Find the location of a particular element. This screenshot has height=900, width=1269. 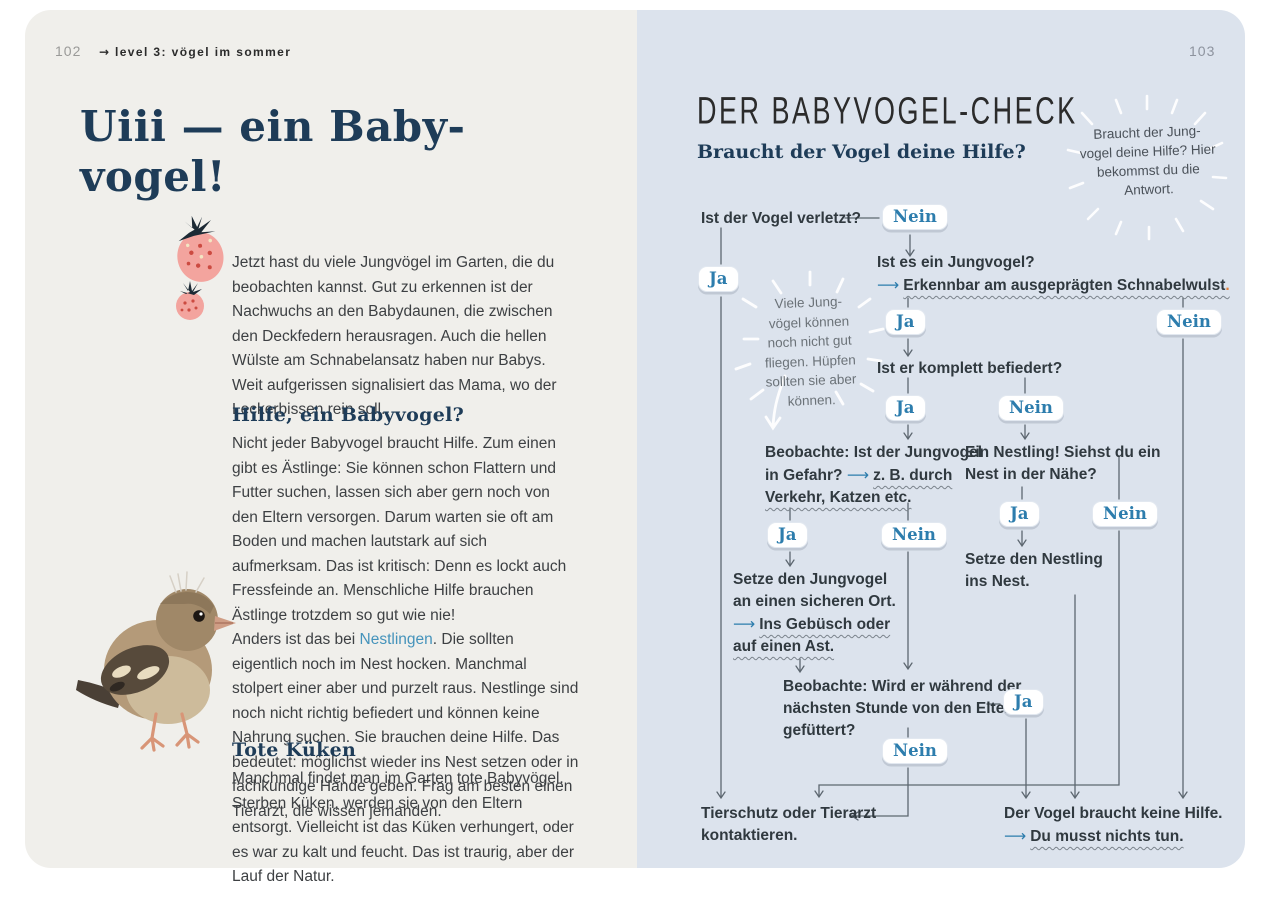

badge-nein-befiedert: Nein is located at coordinates (1031, 408).